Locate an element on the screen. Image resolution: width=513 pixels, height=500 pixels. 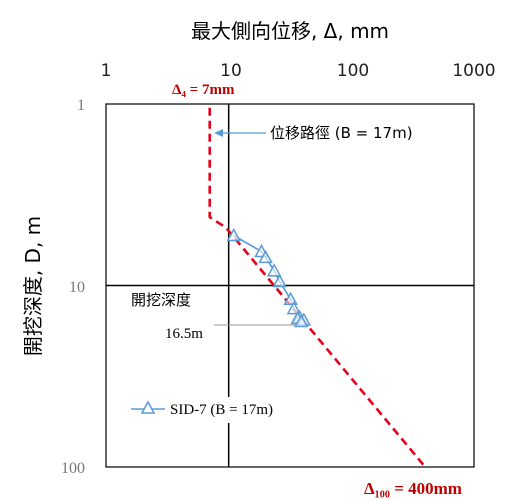
legend-bg is located at coordinates (232, 410).